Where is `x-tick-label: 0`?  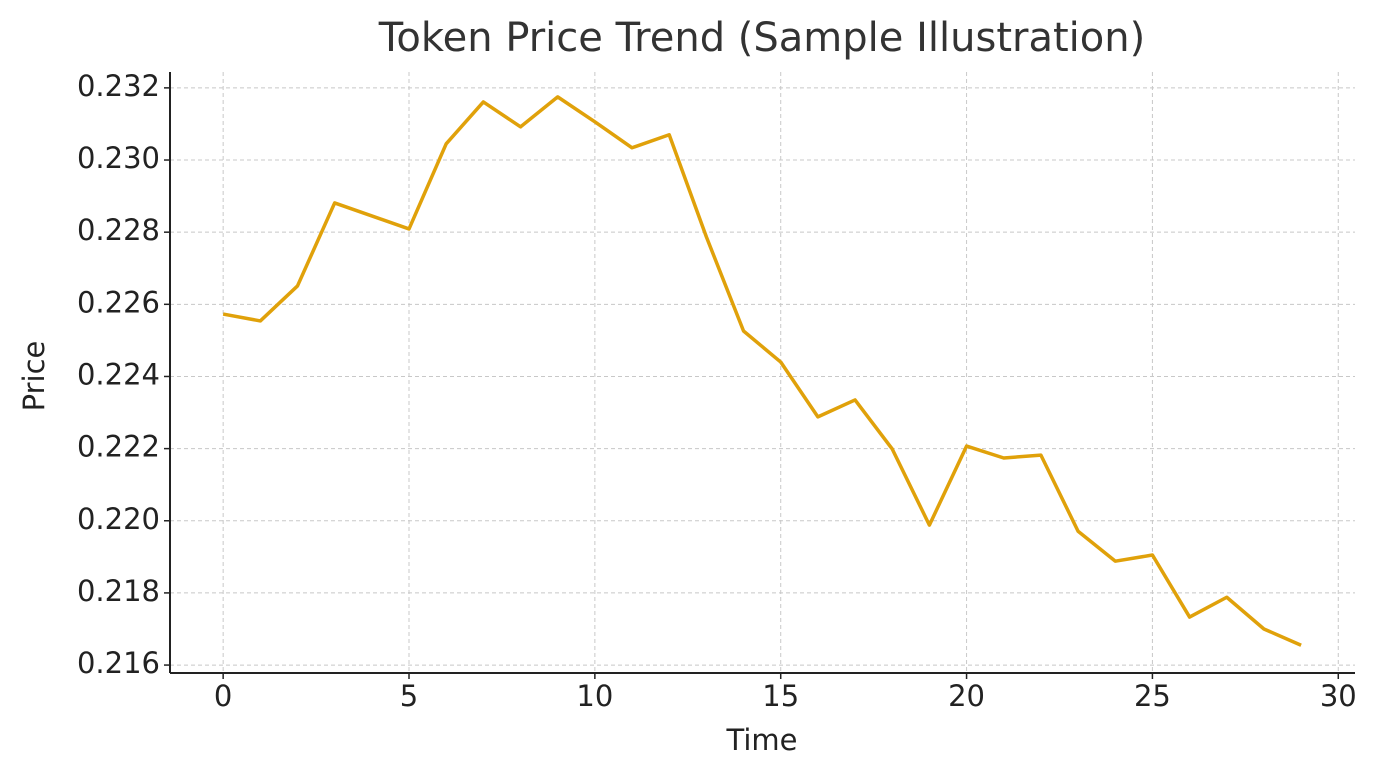
x-tick-label: 0 is located at coordinates (223, 696).